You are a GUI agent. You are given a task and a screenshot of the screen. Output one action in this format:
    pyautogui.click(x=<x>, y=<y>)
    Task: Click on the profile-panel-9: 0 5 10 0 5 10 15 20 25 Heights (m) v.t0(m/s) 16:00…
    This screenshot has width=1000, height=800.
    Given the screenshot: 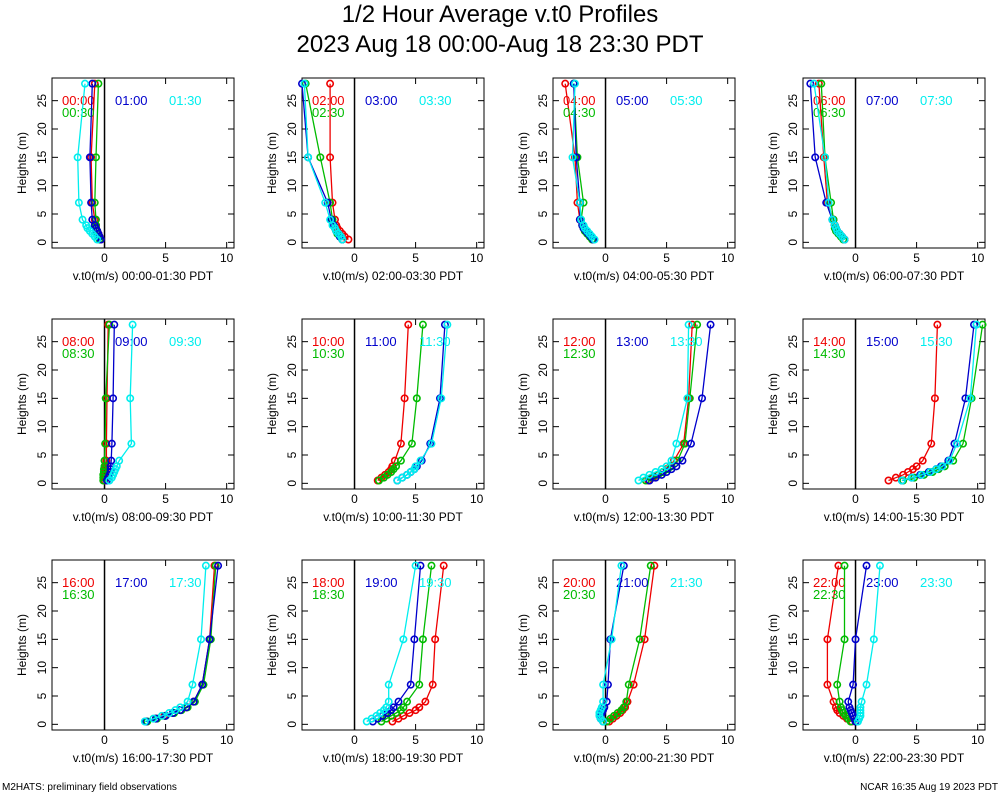 What is the action you would take?
    pyautogui.click(x=125, y=662)
    